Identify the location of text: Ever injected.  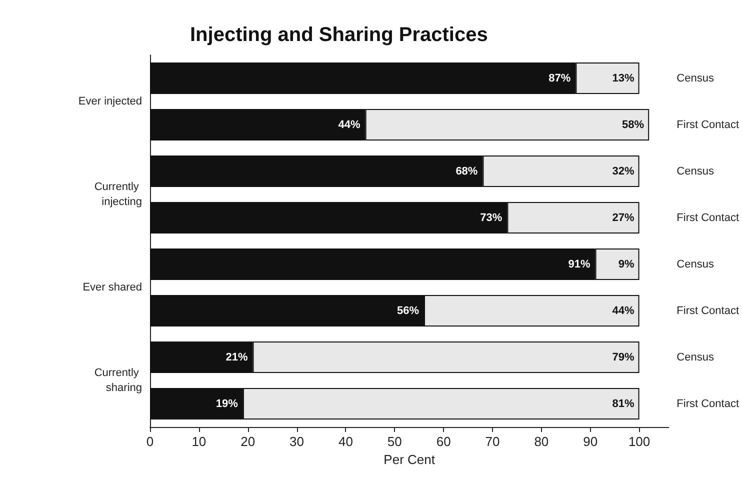
(110, 102).